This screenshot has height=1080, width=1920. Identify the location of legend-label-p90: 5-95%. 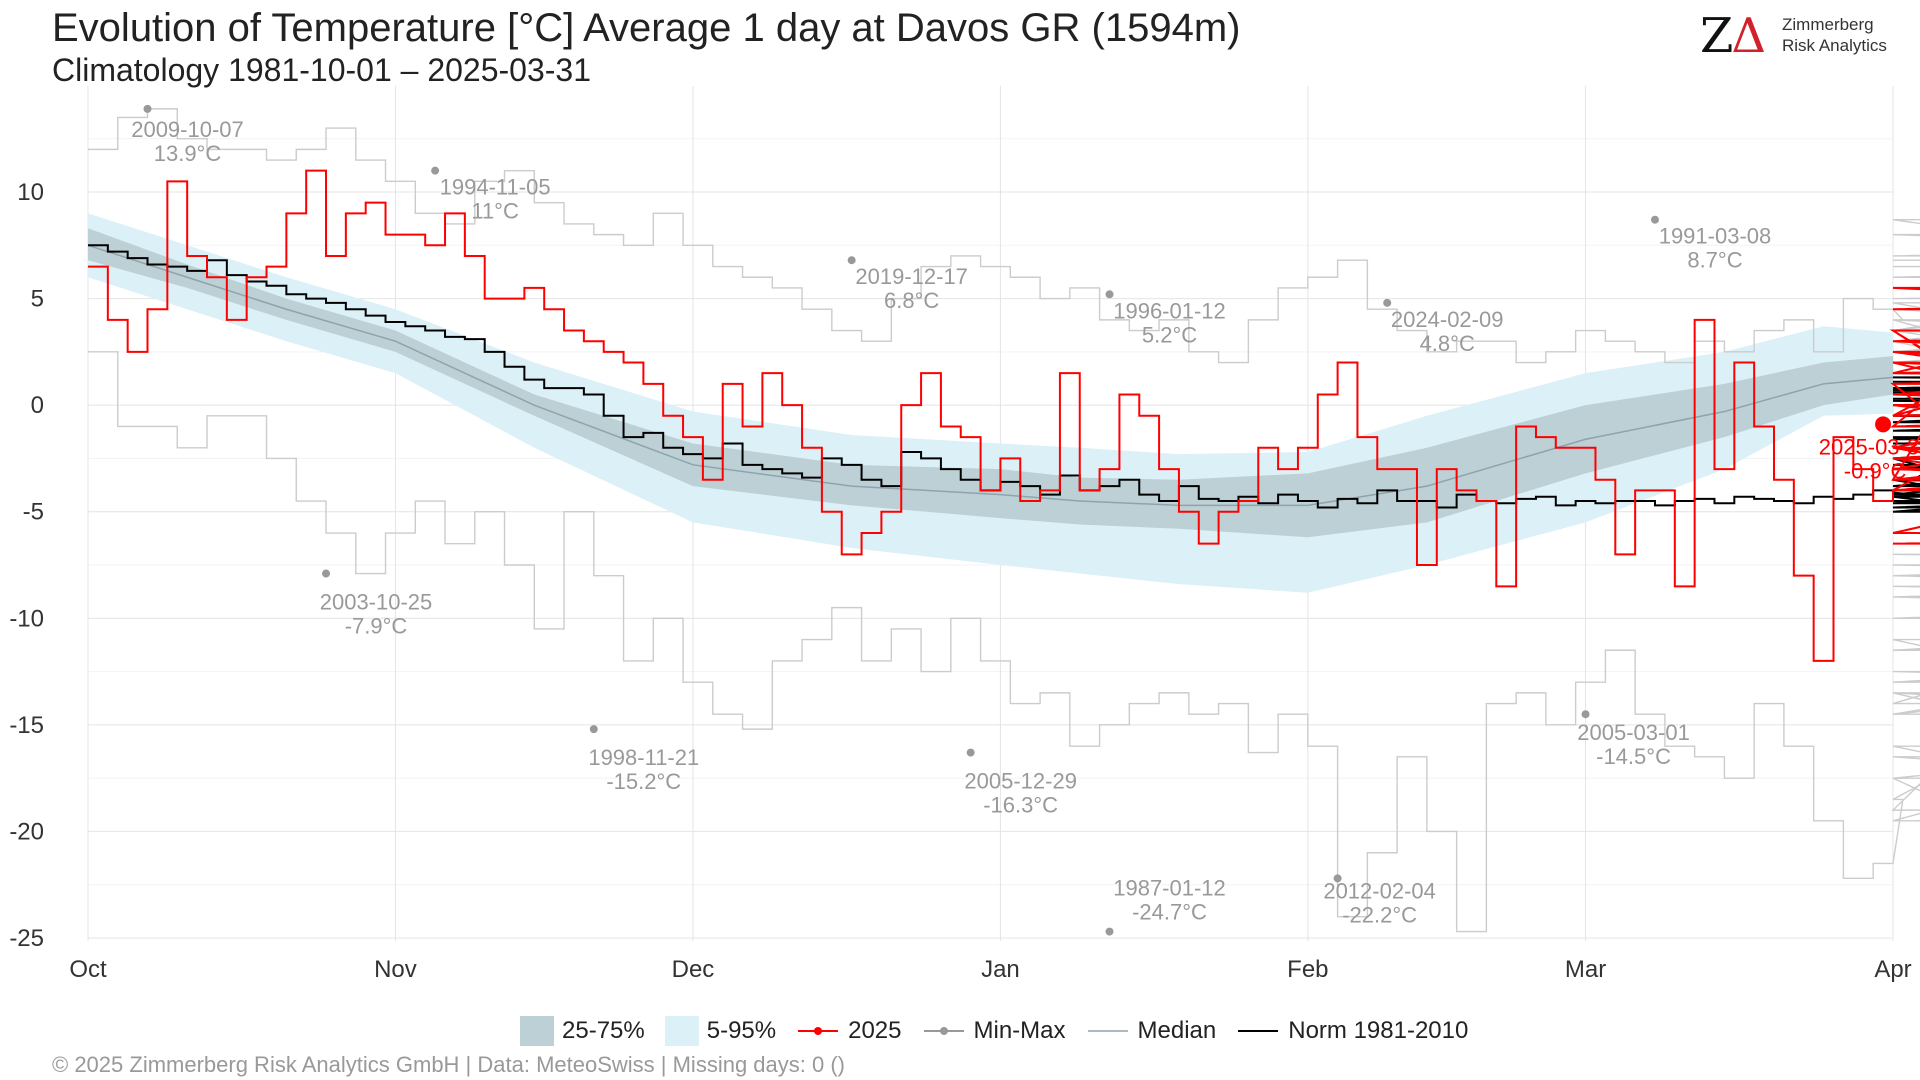
(741, 1030).